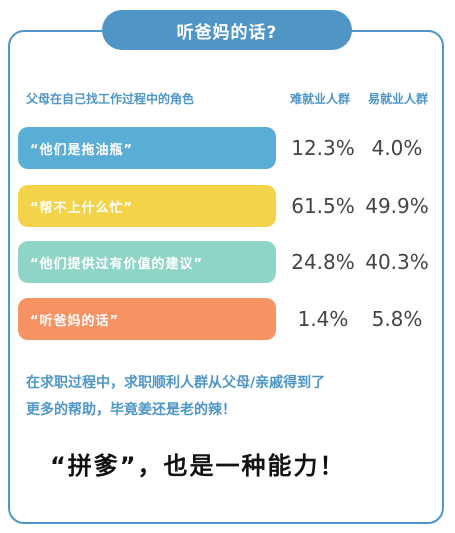 The width and height of the screenshot is (455, 533). Describe the element at coordinates (323, 206) in the screenshot. I see `value-hard: 61.5%` at that location.